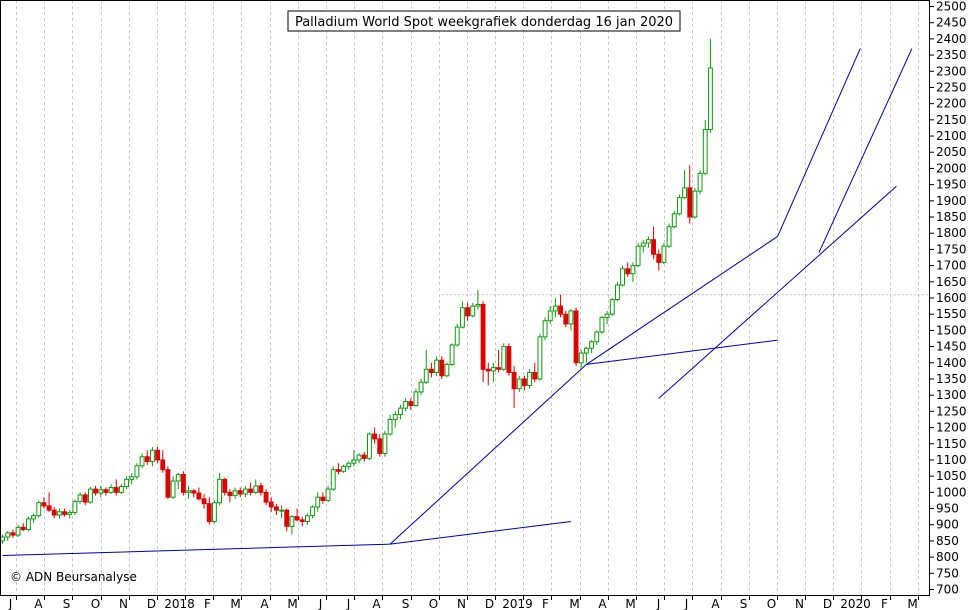  What do you see at coordinates (630, 603) in the screenshot?
I see `x-tick-label: M` at bounding box center [630, 603].